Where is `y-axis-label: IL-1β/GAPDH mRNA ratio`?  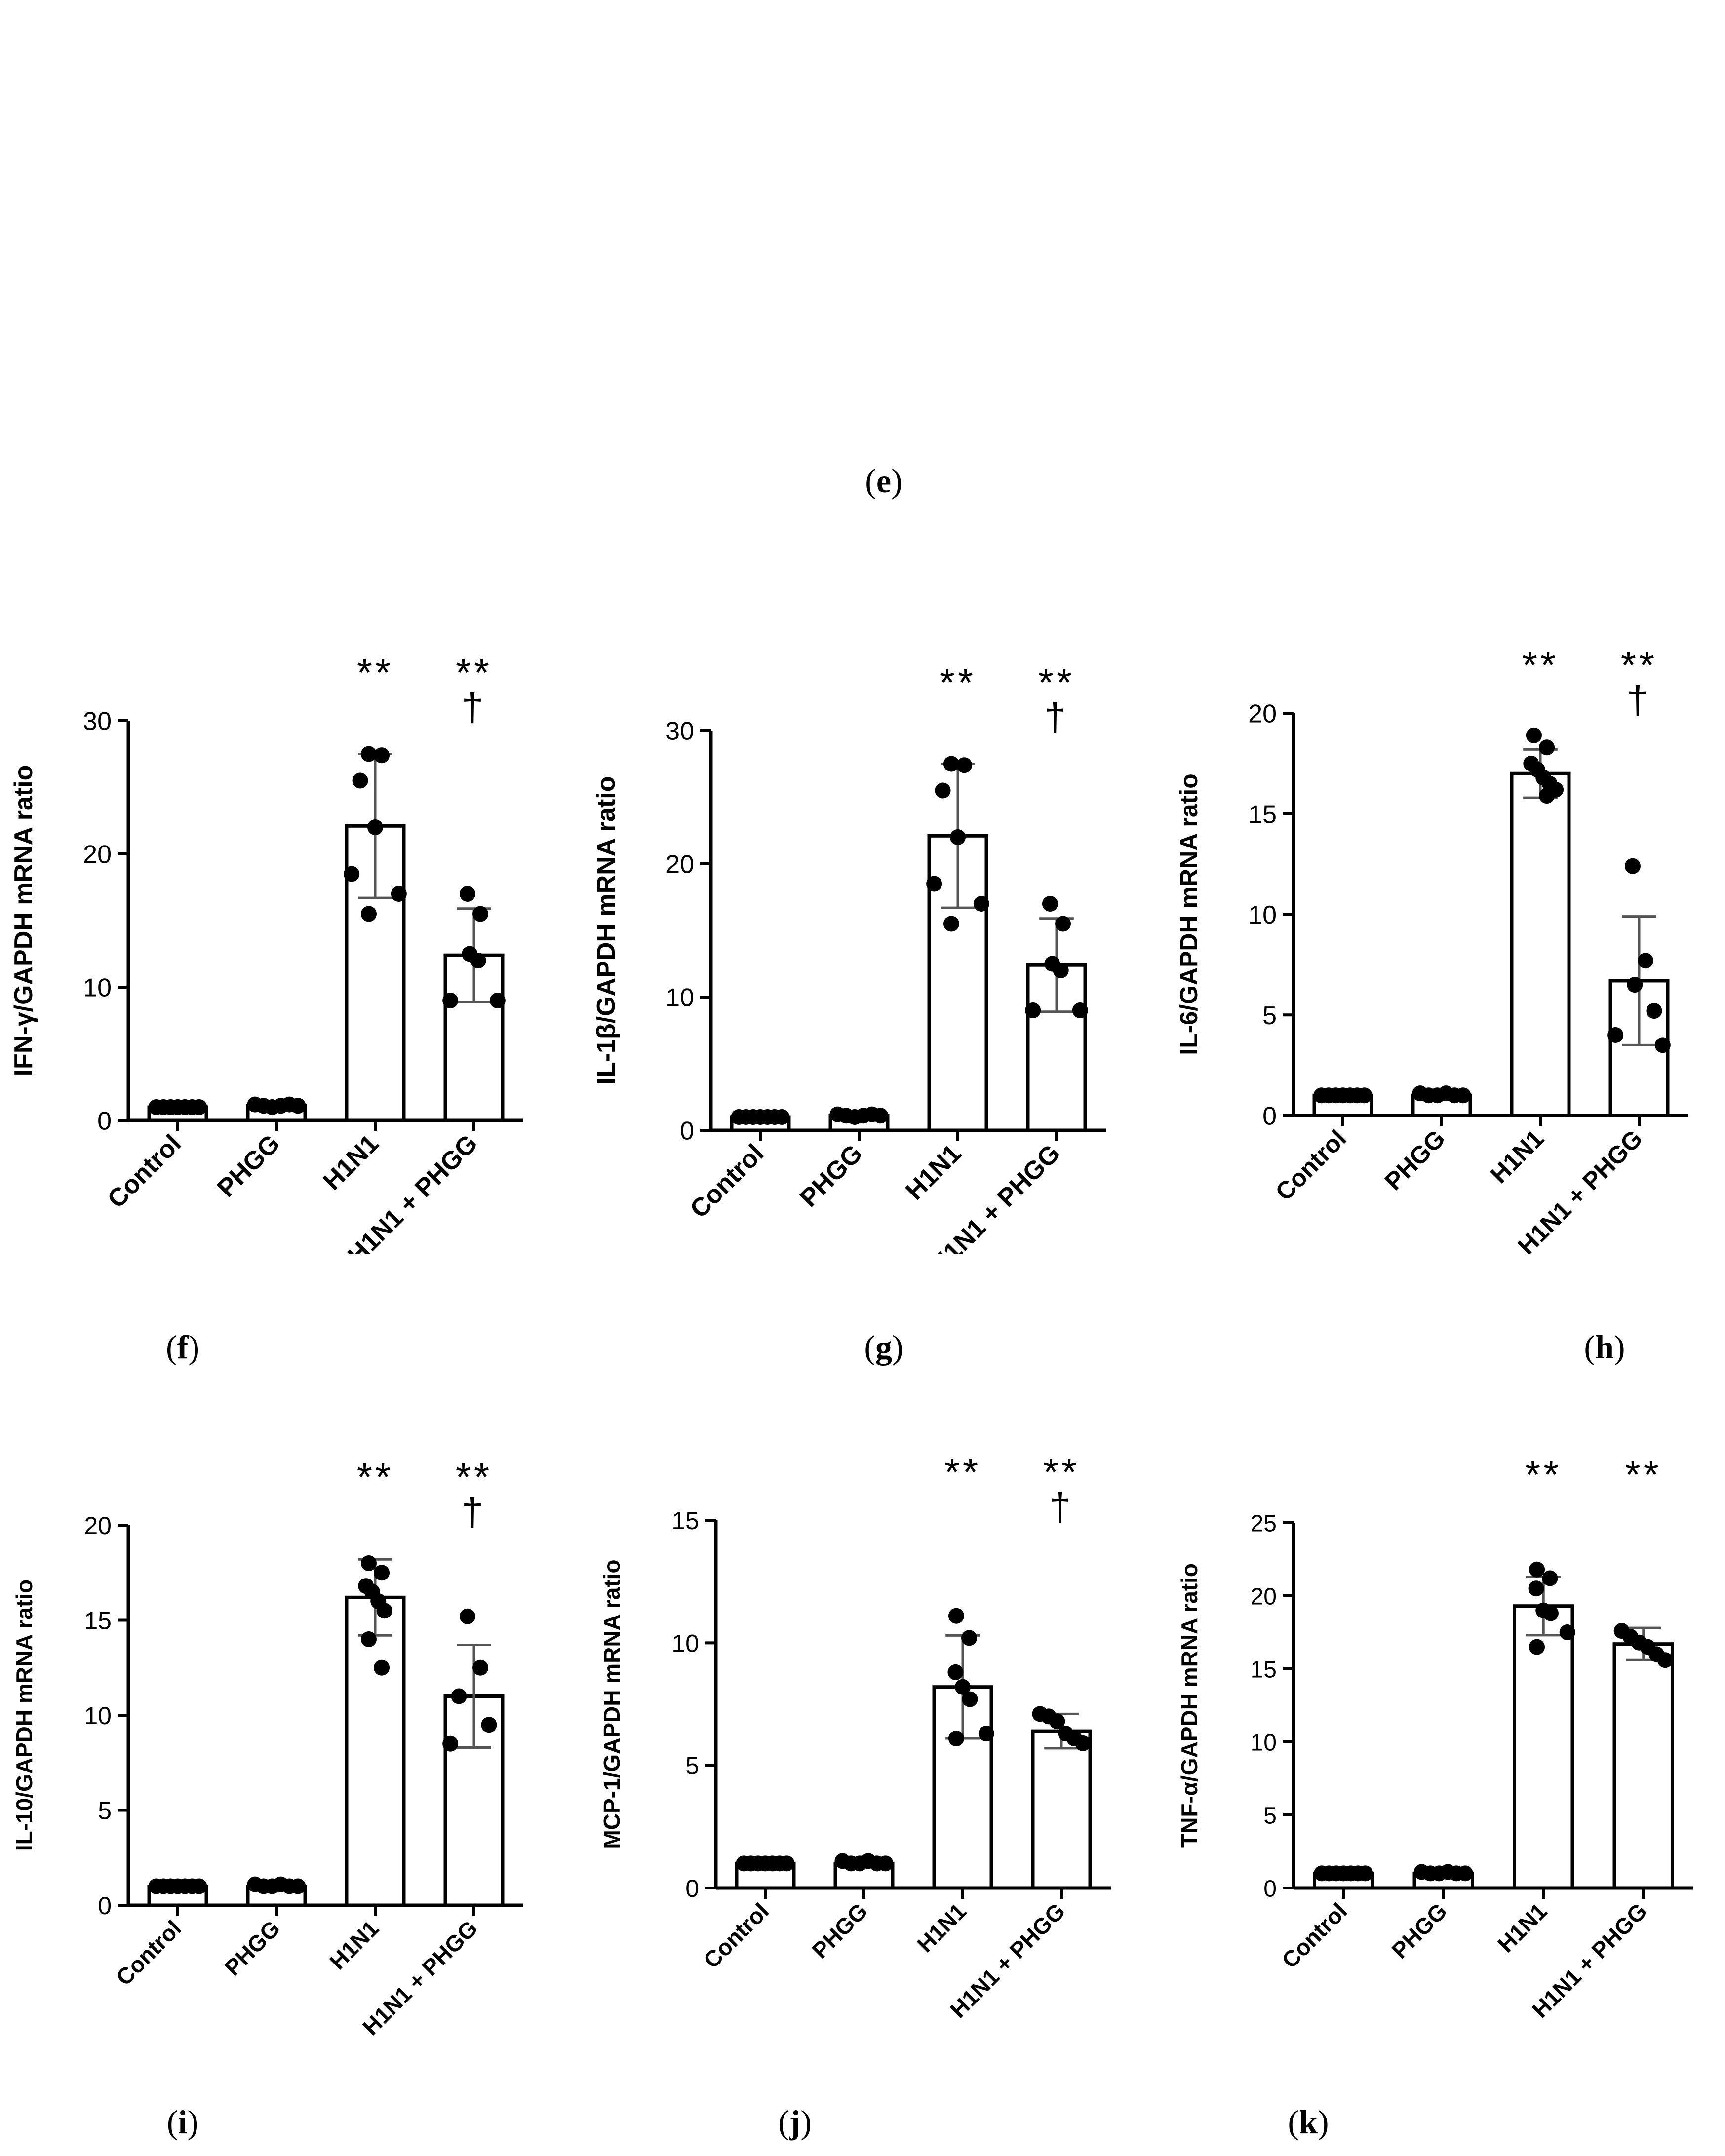 y-axis-label: IL-1β/GAPDH mRNA ratio is located at coordinates (606, 930).